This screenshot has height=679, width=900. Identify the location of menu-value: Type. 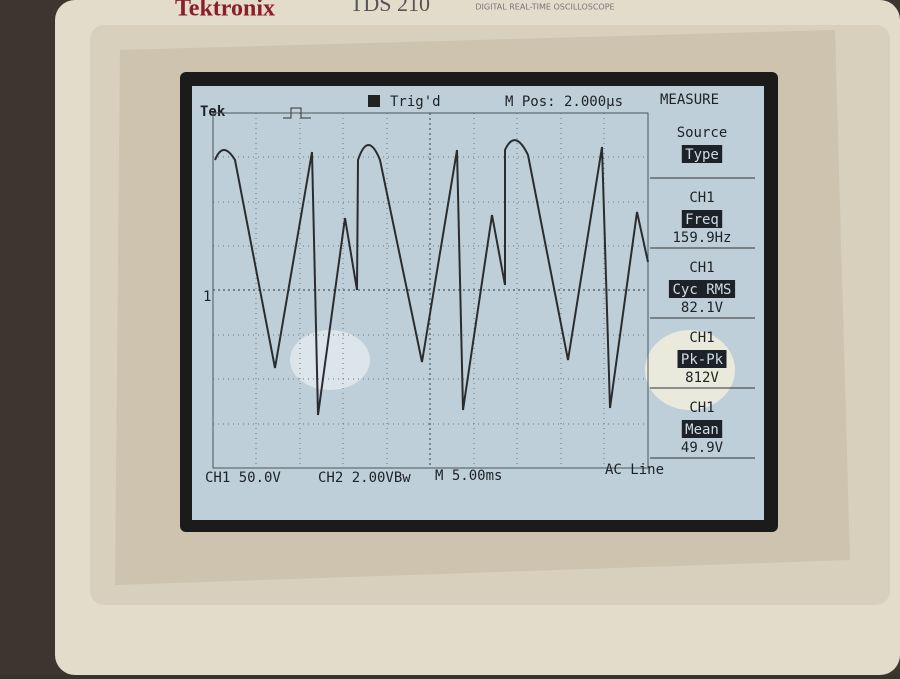
(702, 155).